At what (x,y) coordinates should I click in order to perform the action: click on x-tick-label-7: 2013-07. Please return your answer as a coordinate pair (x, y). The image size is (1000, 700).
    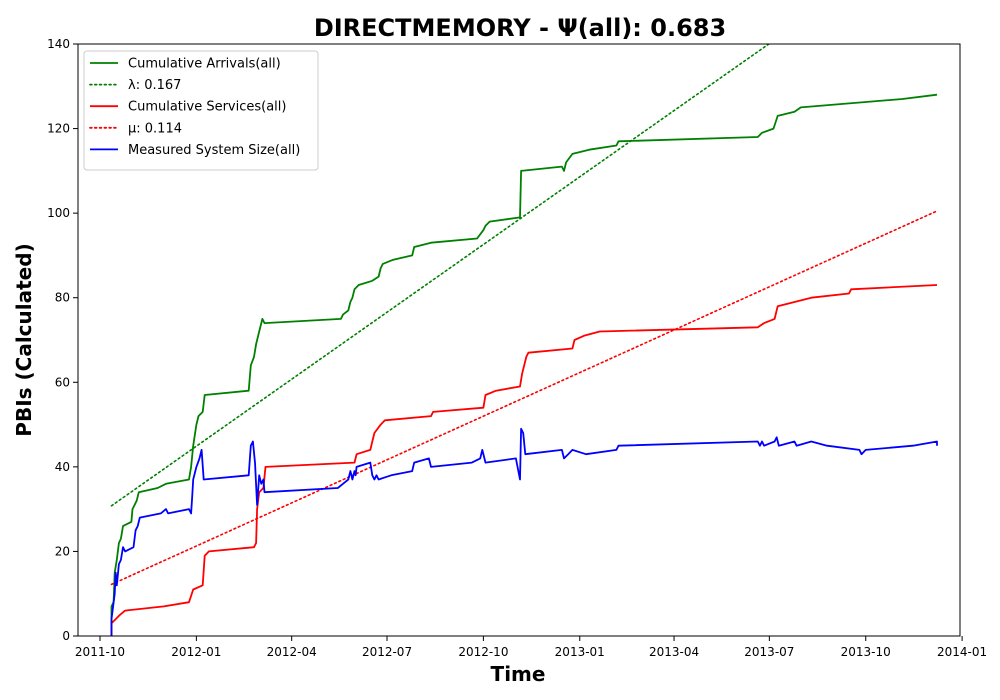
    Looking at the image, I should click on (769, 652).